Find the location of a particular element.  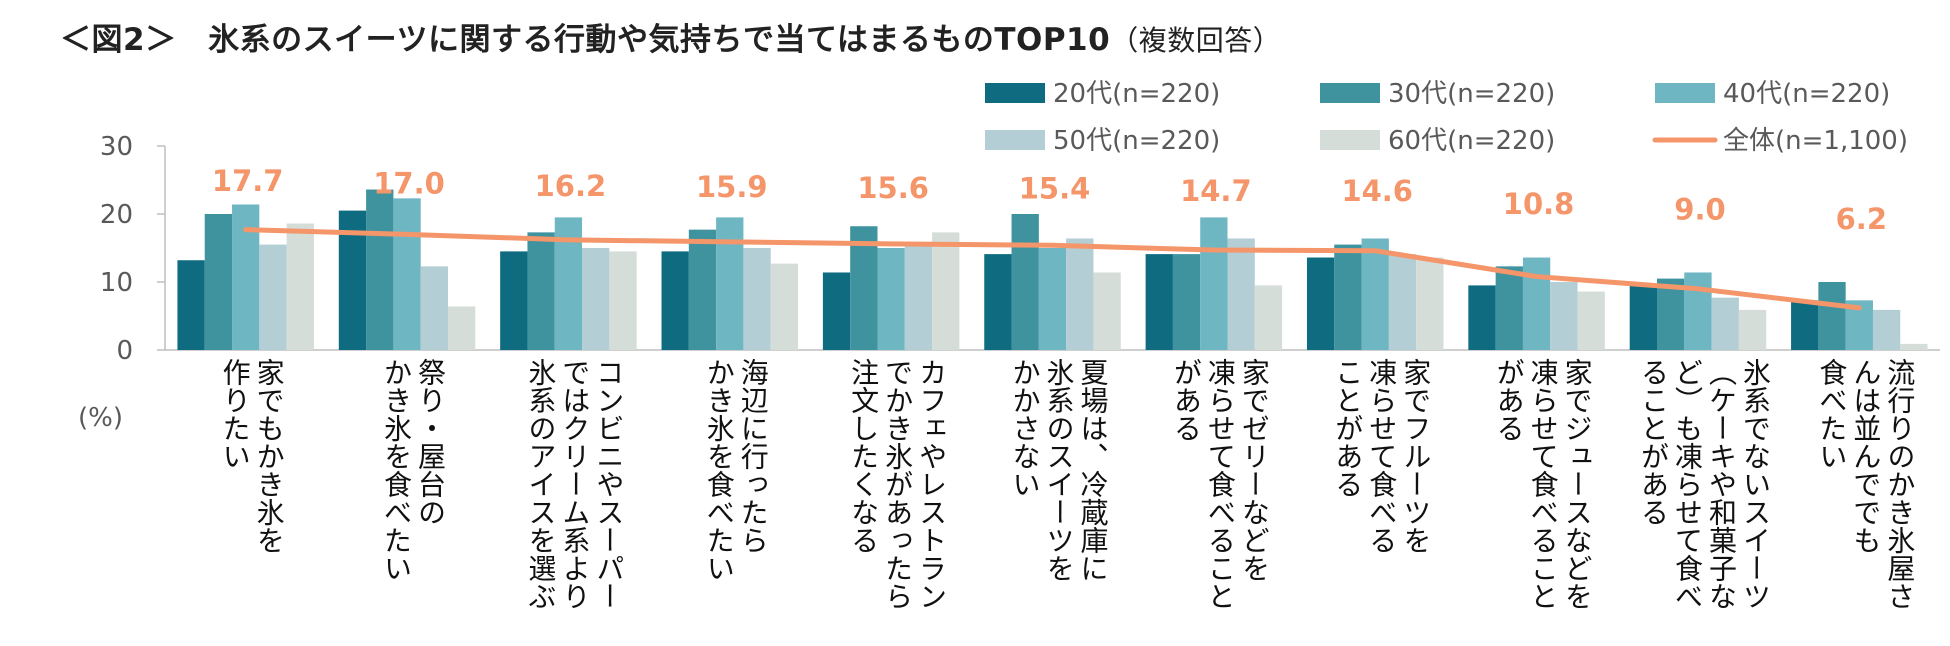

data-label: 16.2 is located at coordinates (571, 186).